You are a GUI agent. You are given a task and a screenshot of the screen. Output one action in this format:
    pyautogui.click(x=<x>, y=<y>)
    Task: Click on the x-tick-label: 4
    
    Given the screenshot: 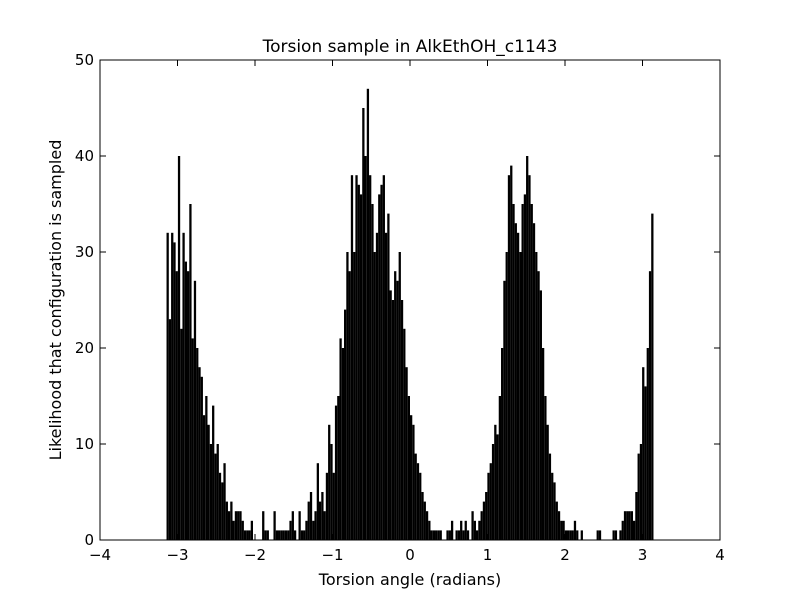 What is the action you would take?
    pyautogui.click(x=720, y=555)
    